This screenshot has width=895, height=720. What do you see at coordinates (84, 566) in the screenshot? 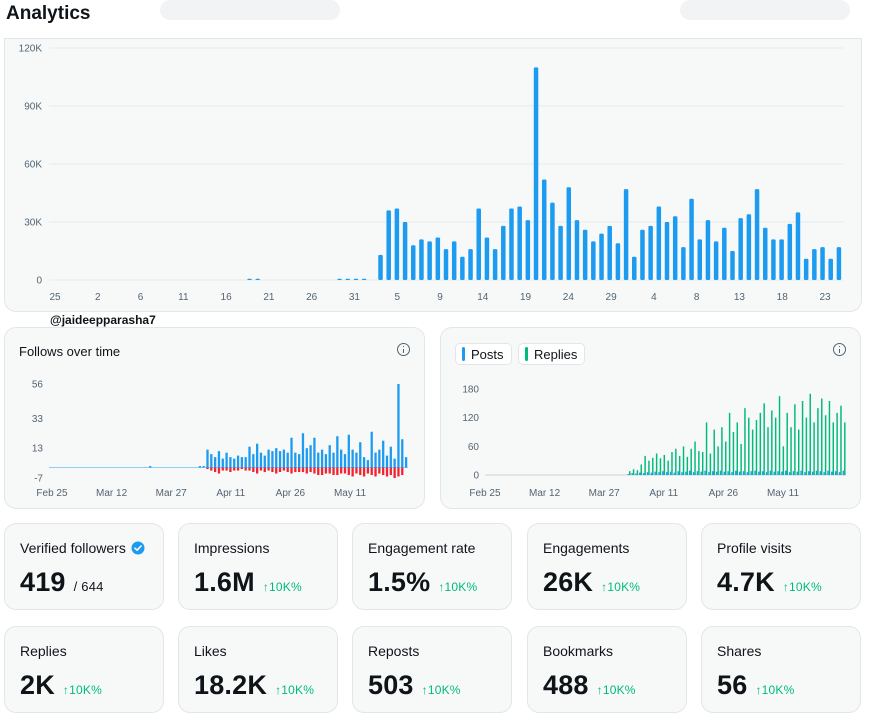
I see `metric-card-verified-followers: Verified followers 419 / 644` at bounding box center [84, 566].